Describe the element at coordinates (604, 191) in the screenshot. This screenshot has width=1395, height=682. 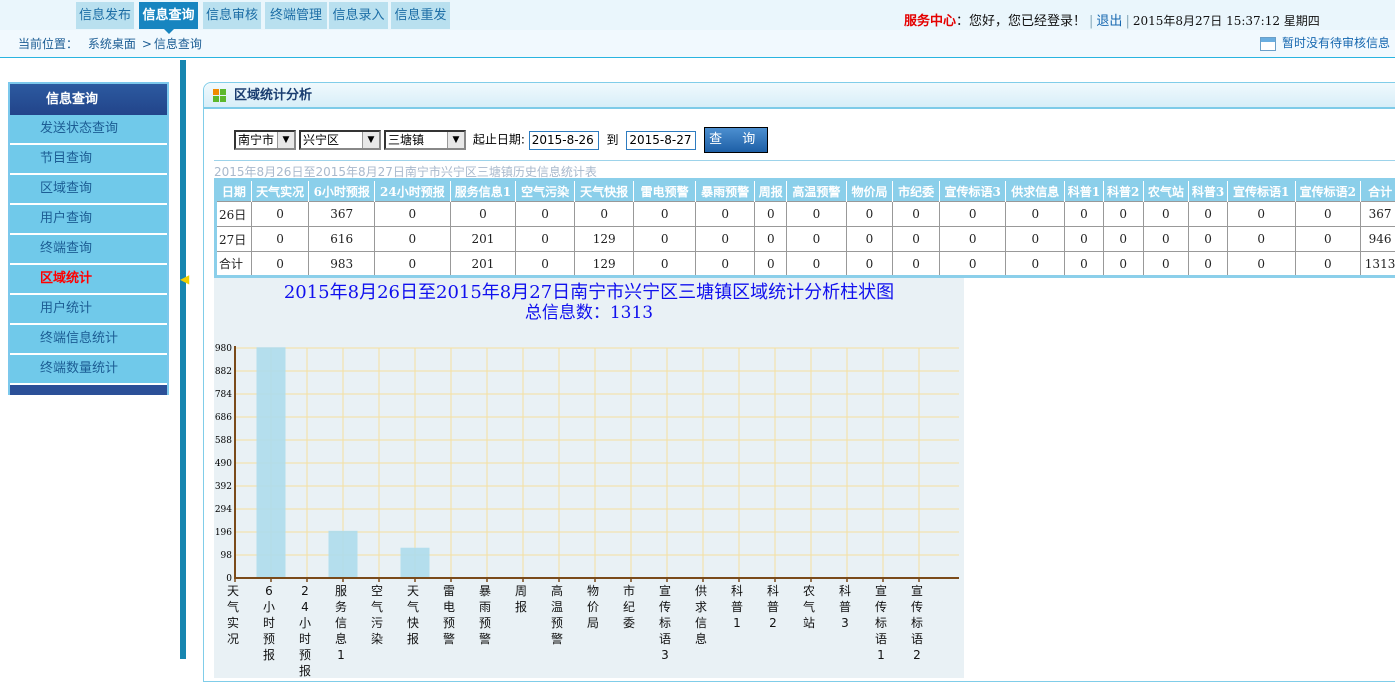
I see `column-header: 天气快报` at that location.